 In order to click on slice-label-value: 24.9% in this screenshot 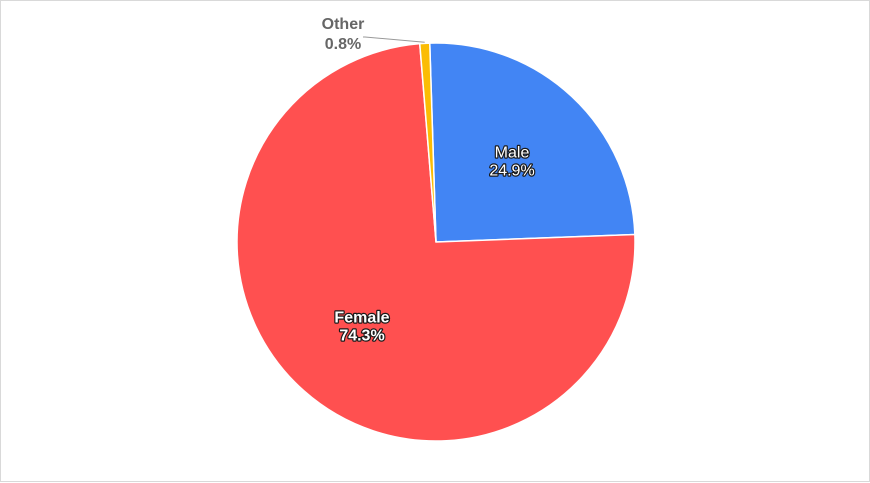, I will do `click(511, 171)`.